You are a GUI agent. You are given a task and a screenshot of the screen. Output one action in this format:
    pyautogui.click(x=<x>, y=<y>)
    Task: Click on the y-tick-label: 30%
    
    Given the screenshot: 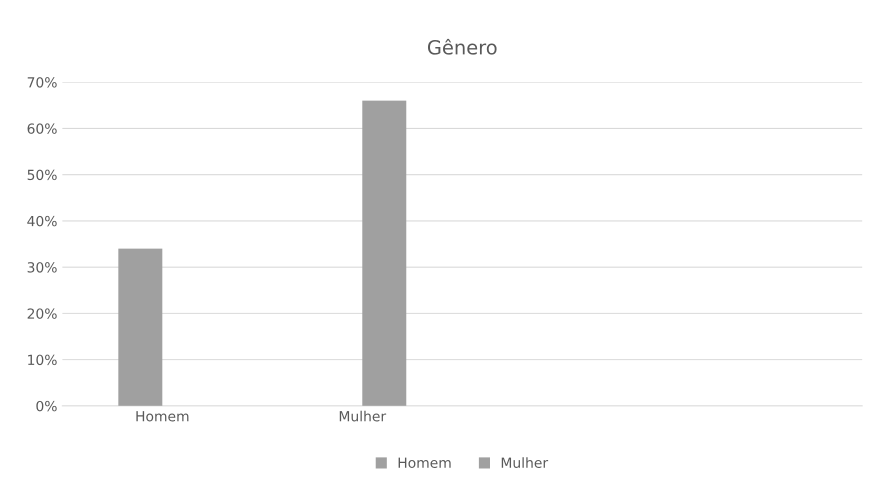 What is the action you would take?
    pyautogui.click(x=42, y=267)
    